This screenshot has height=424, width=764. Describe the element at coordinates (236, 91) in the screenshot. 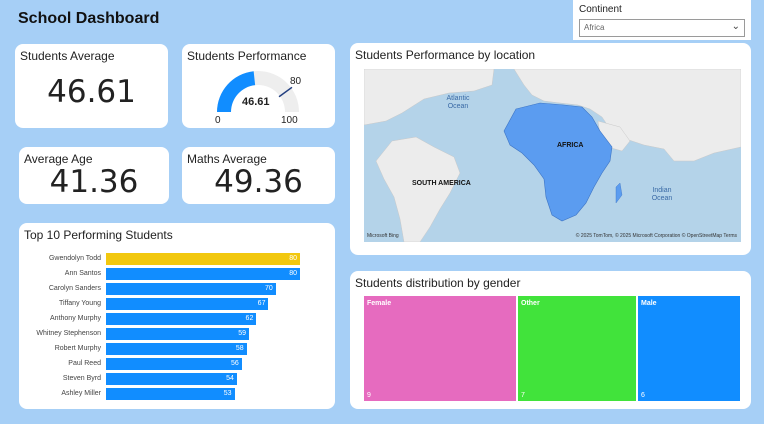

I see `gauge-fill` at that location.